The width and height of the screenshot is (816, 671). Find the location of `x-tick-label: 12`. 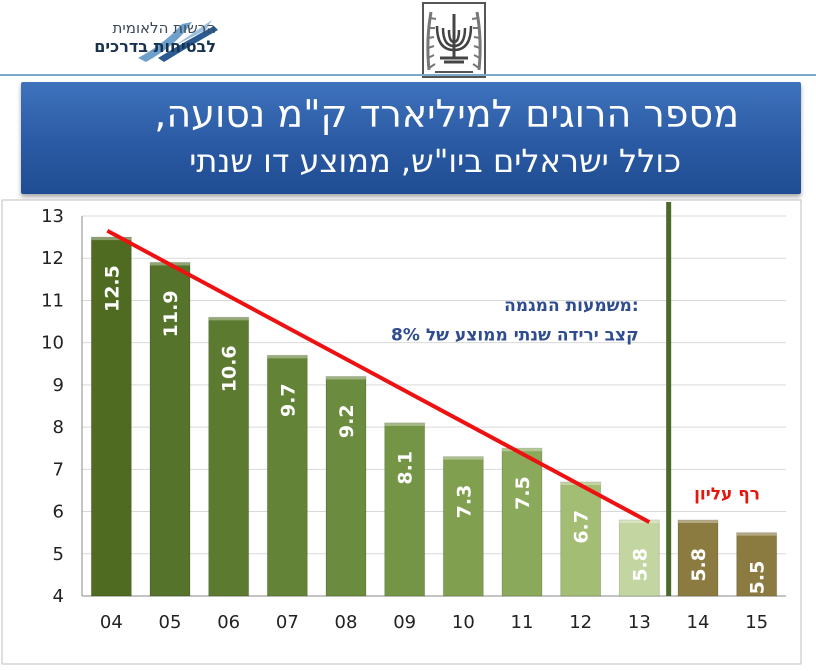

x-tick-label: 12 is located at coordinates (580, 622).